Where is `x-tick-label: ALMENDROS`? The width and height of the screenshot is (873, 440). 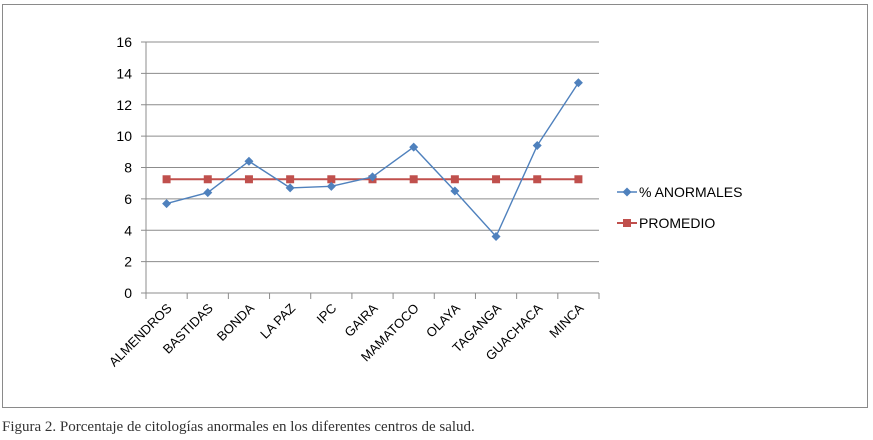 x-tick-label: ALMENDROS is located at coordinates (140, 334).